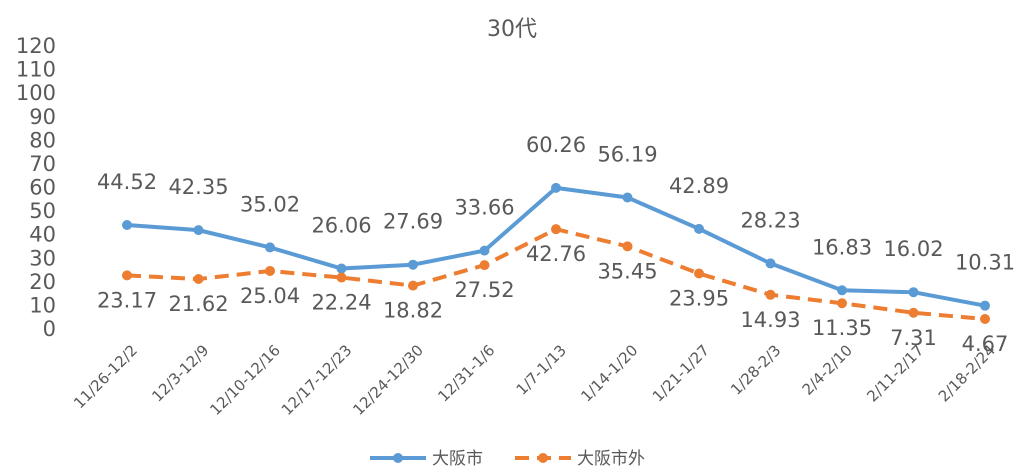  What do you see at coordinates (42, 188) in the screenshot?
I see `y-tick-label: 60` at bounding box center [42, 188].